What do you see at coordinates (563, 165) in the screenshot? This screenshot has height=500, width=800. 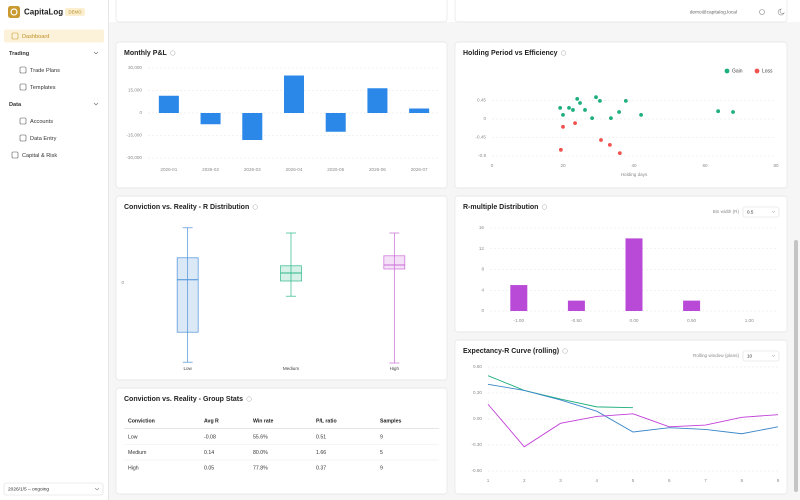 I see `x-tick-label: 20` at bounding box center [563, 165].